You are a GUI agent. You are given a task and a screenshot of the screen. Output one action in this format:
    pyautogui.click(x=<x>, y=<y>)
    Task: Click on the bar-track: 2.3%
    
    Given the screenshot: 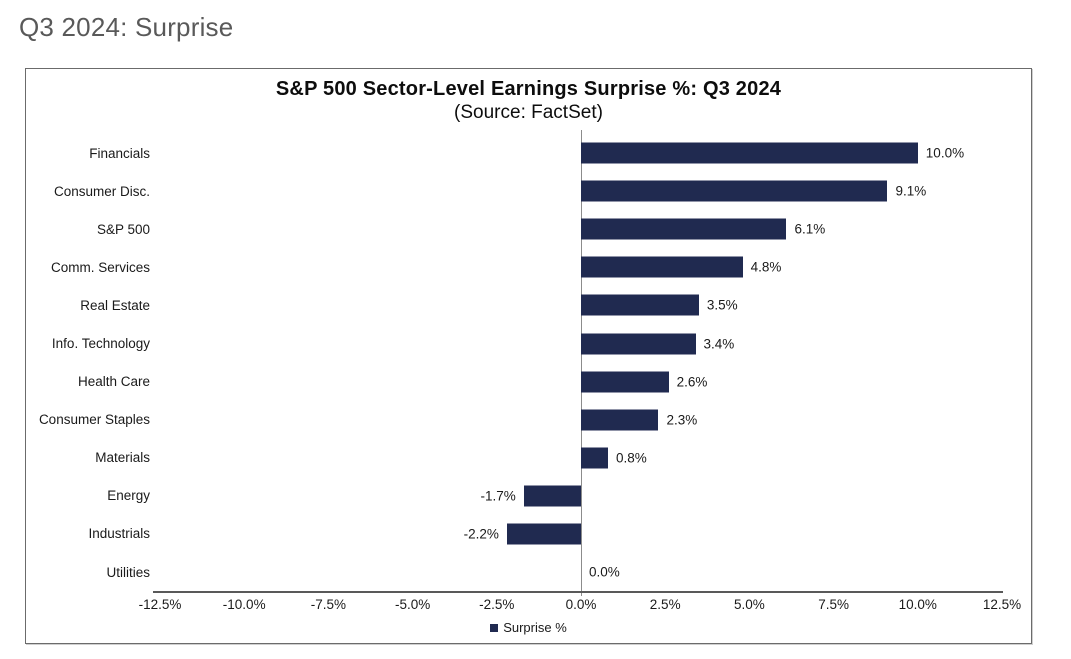 What is the action you would take?
    pyautogui.click(x=581, y=420)
    